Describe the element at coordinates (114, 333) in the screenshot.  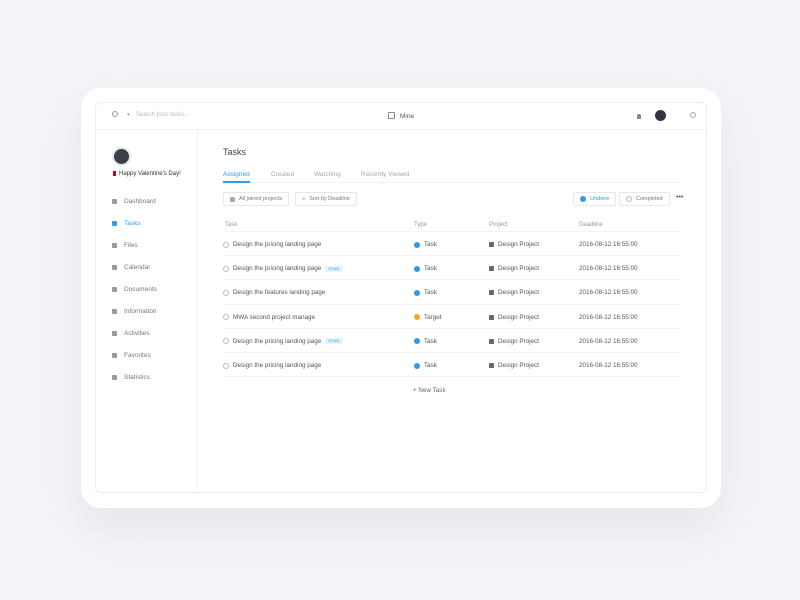
I see `activity-icon` at that location.